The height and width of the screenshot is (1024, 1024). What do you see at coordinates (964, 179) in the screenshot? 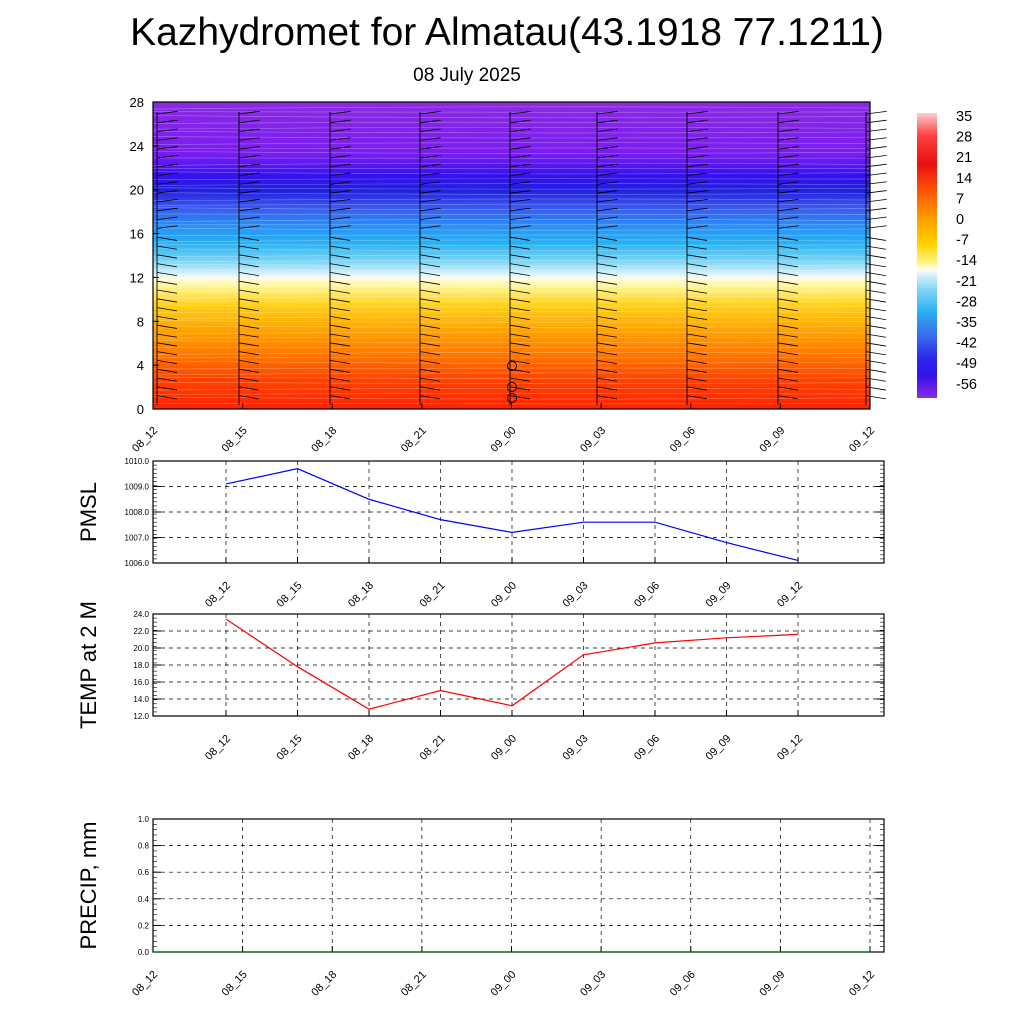
I see `colorbar-label: 14` at bounding box center [964, 179].